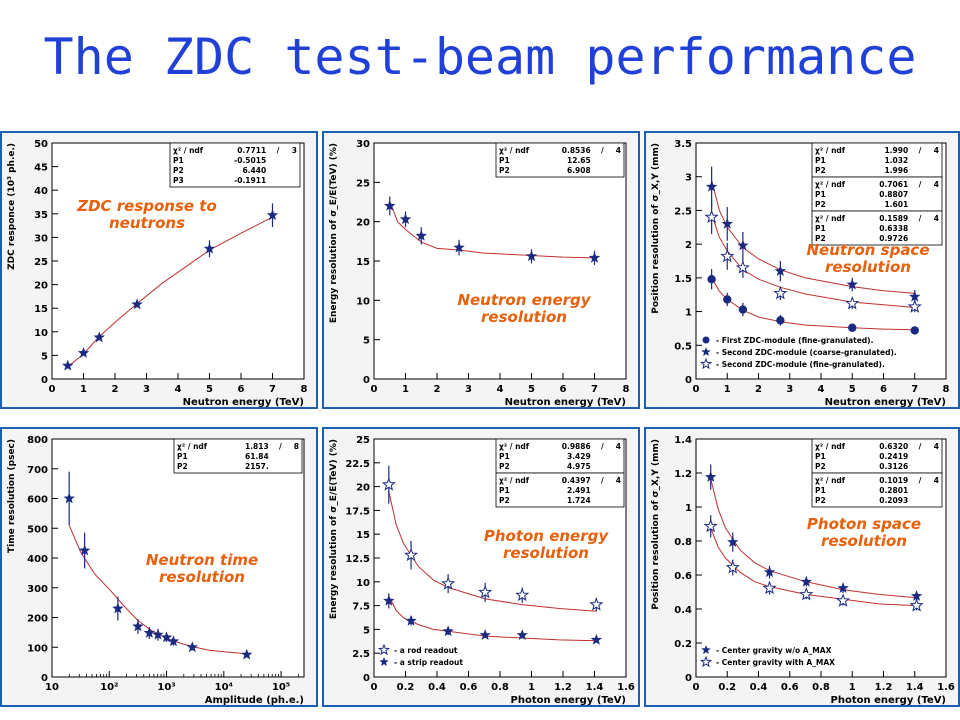 The image size is (960, 720). I want to click on fit-param-value: 0.3126, so click(893, 466).